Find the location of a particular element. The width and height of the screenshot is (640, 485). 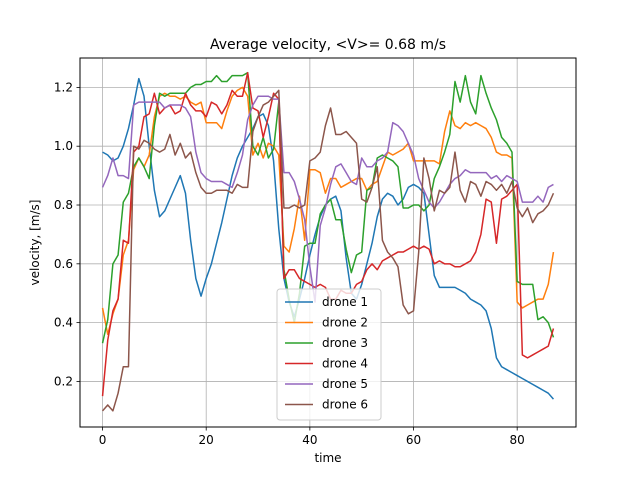

legend-entry-label: drone 2 is located at coordinates (345, 323).